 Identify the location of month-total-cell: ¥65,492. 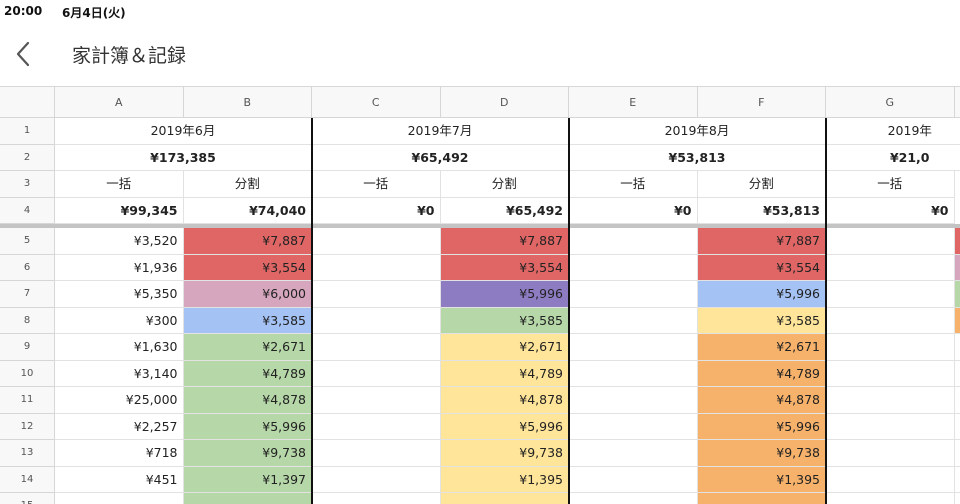
(440, 158).